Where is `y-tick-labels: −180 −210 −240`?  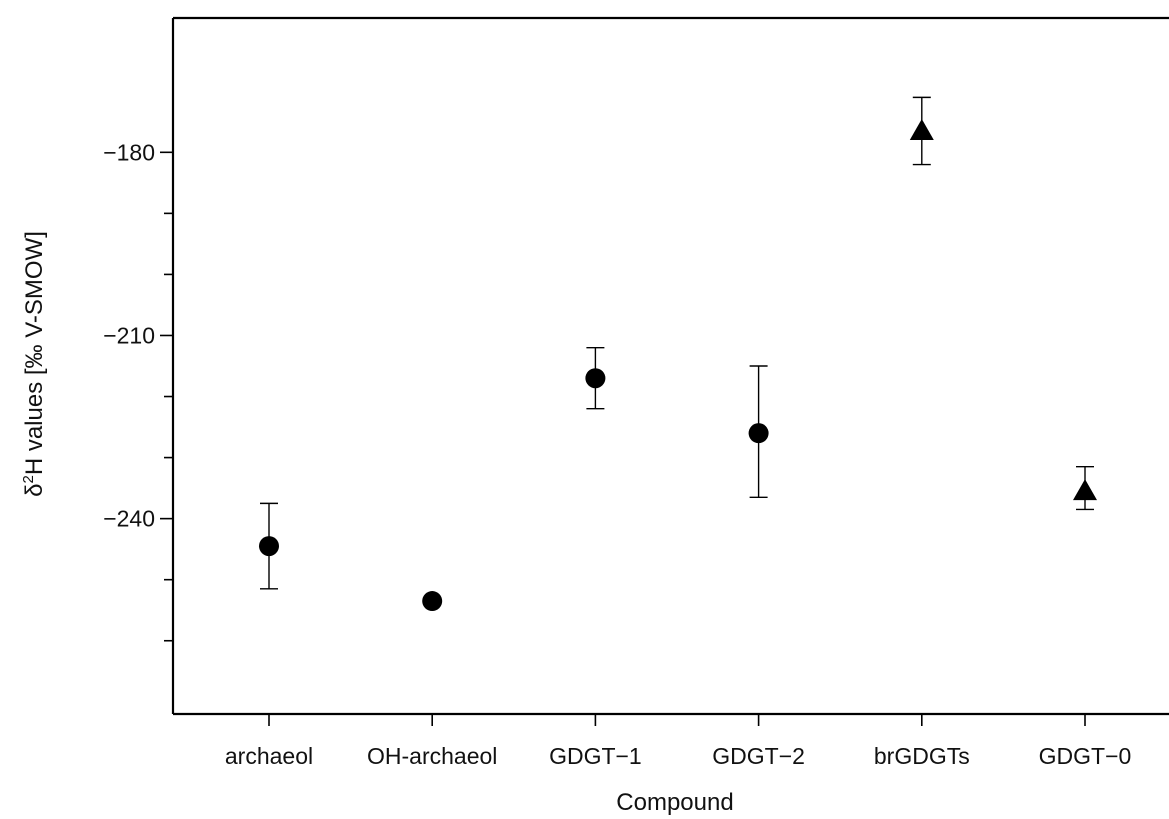
y-tick-labels: −180 −210 −240 is located at coordinates (129, 335).